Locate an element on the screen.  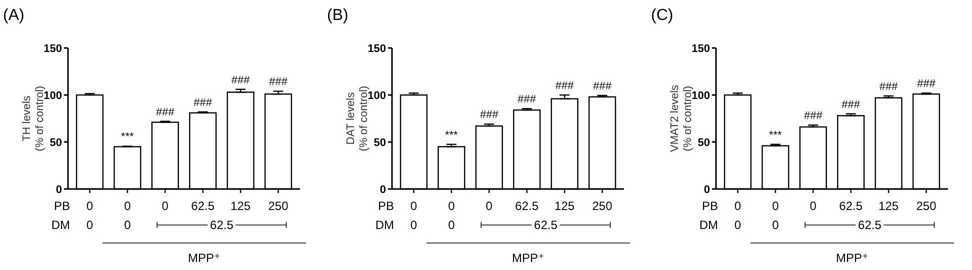
y-axis-title: DAT levels (% of control) is located at coordinates (357, 119).